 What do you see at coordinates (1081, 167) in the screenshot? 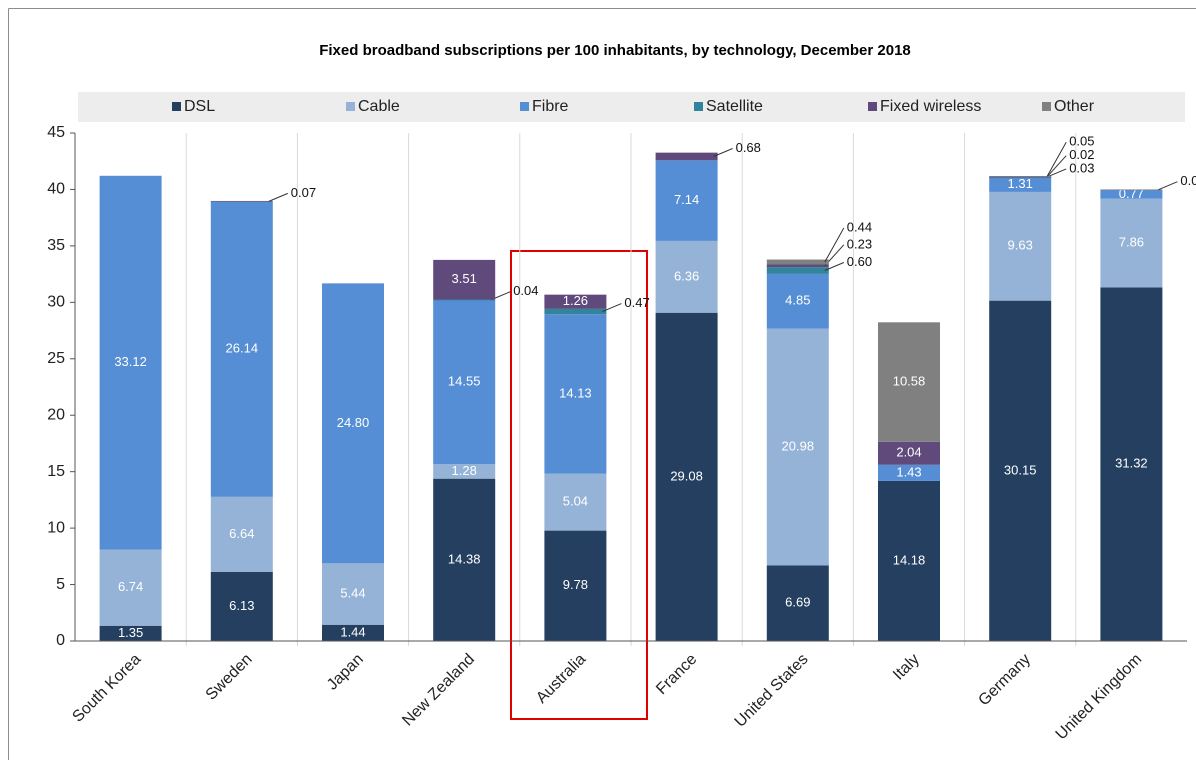
I see `value-label: 0.03` at bounding box center [1081, 167].